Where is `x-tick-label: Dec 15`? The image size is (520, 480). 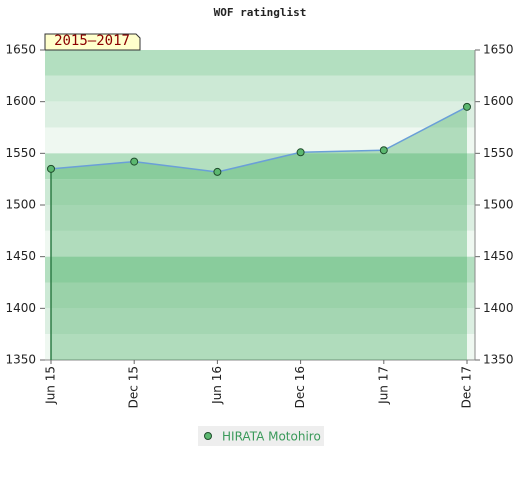 x-tick-label: Dec 15 is located at coordinates (134, 387).